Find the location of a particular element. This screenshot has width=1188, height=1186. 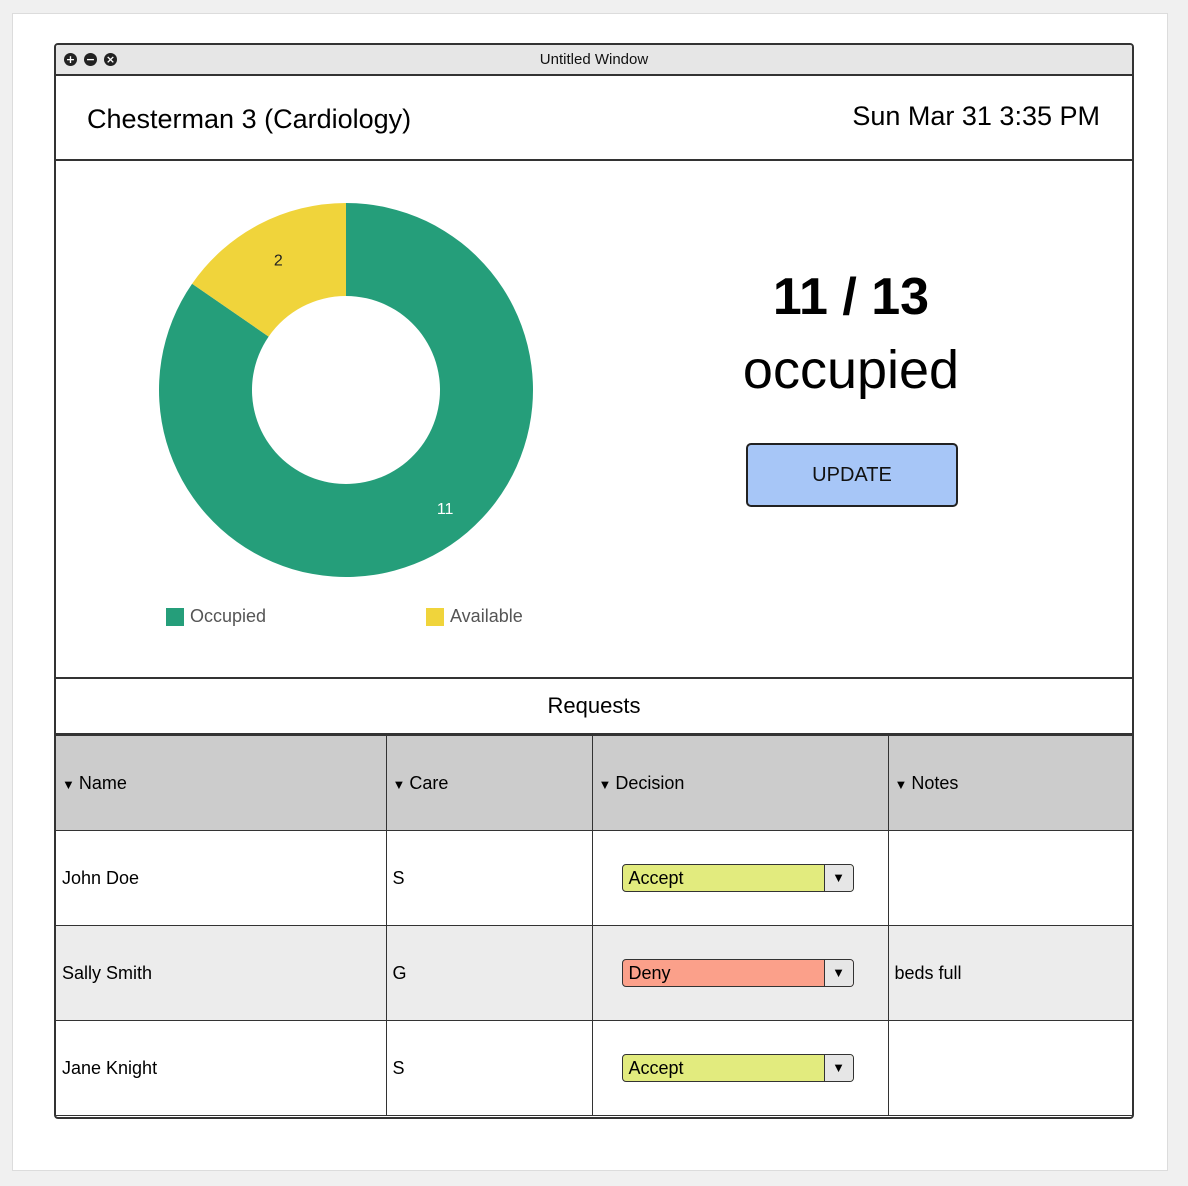

legend-occupied: Occupied is located at coordinates (216, 616).